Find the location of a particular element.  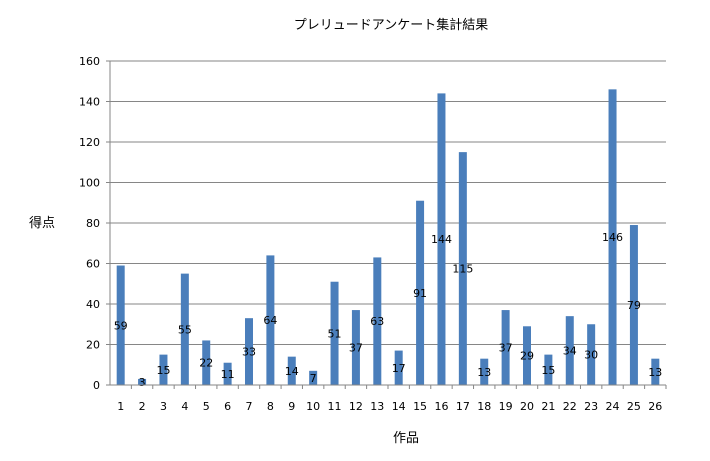

data-label: 17 is located at coordinates (399, 368).